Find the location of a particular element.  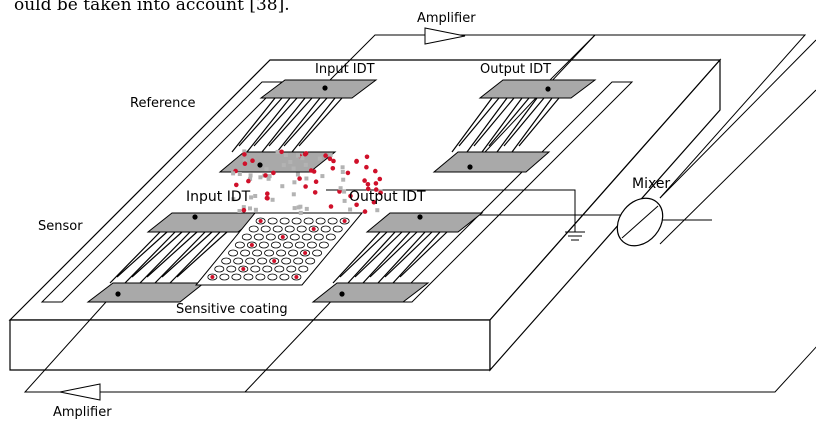

sen-output-idt-label: Output IDT is located at coordinates (387, 197).